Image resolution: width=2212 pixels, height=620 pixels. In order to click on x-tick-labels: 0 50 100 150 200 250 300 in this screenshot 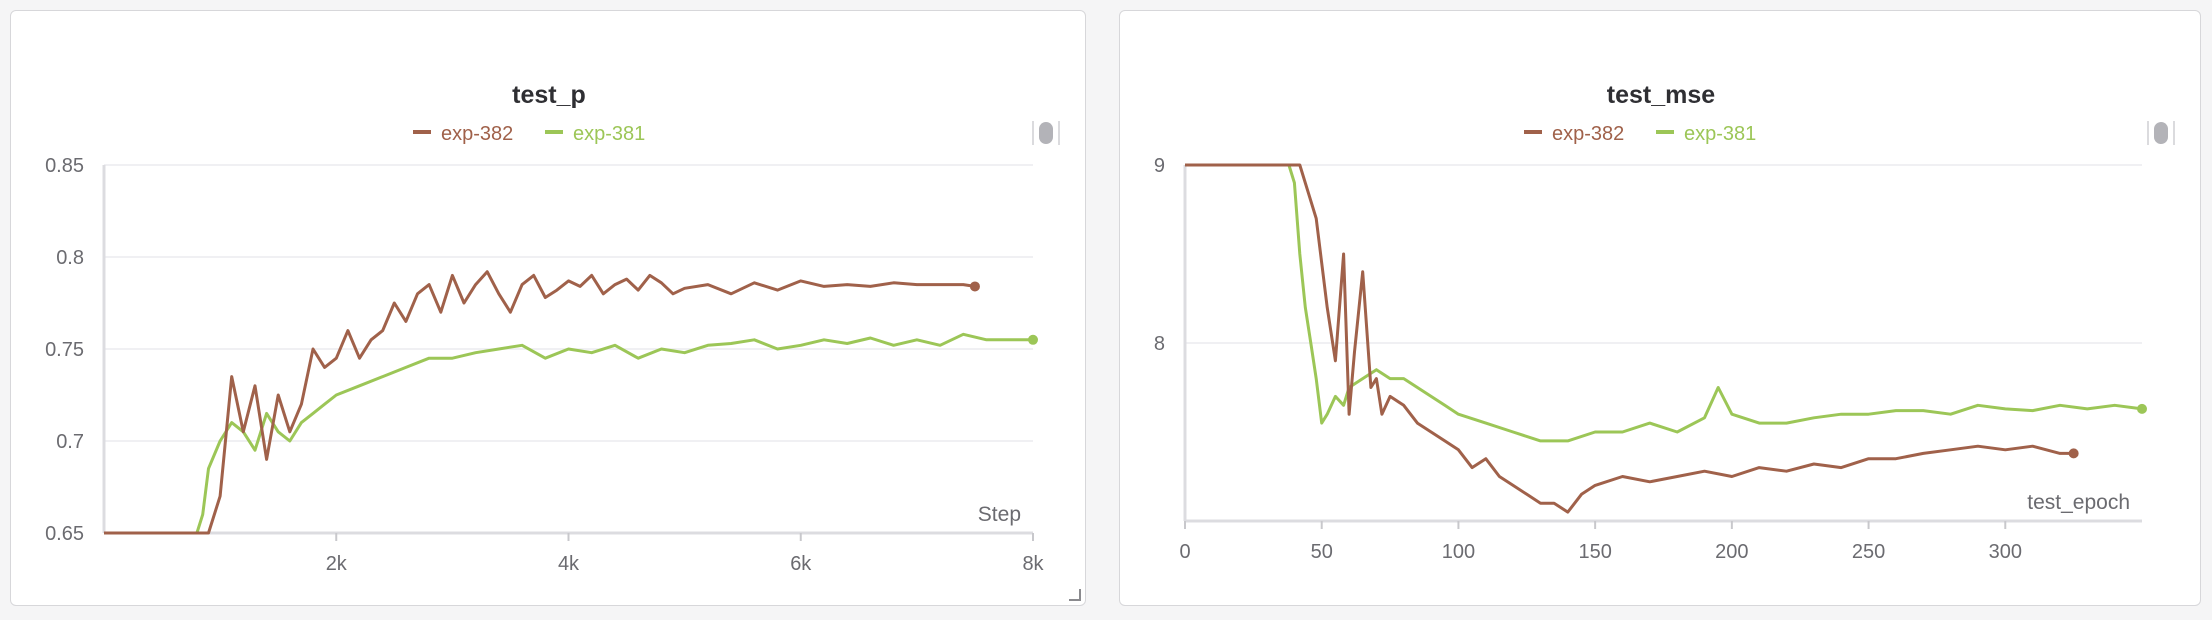, I will do `click(1600, 552)`.